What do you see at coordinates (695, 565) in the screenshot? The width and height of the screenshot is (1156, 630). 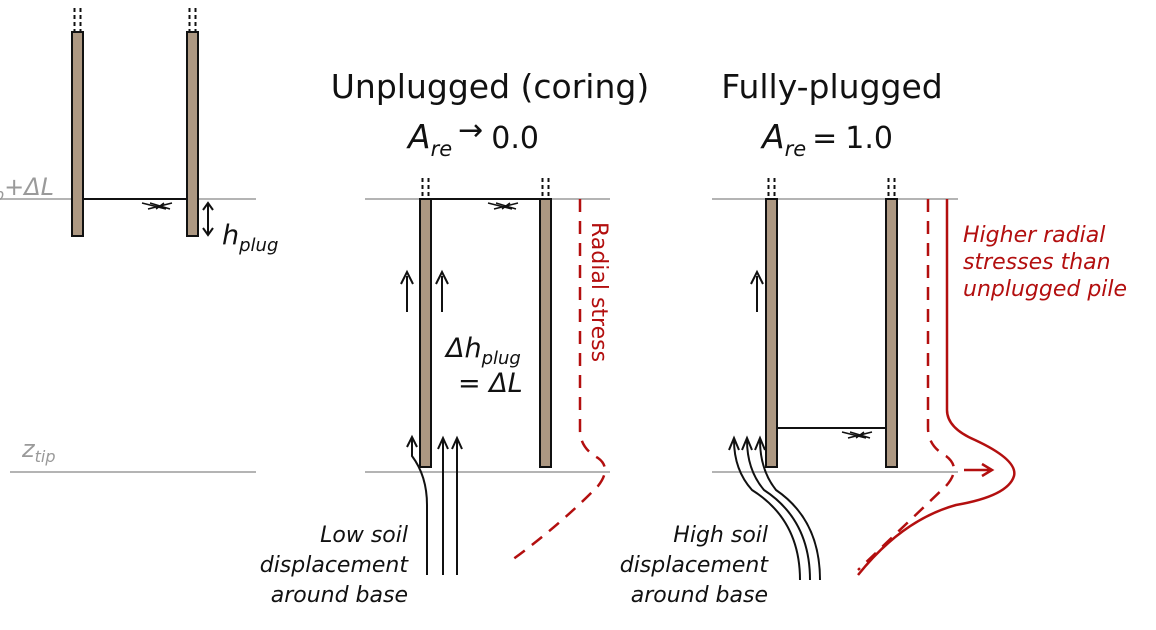 I see `right-caption-line-2: displacement` at bounding box center [695, 565].